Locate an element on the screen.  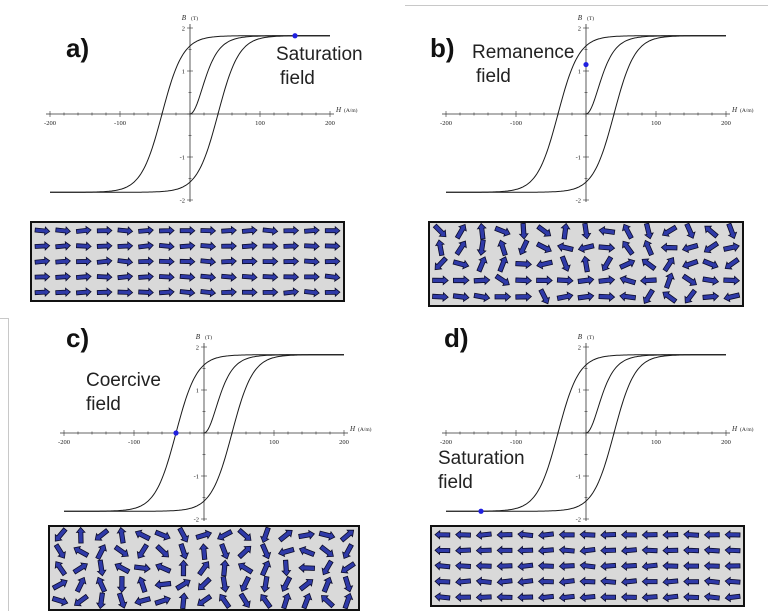
h-axis-unit: (A/m) is located at coordinates (747, 429).